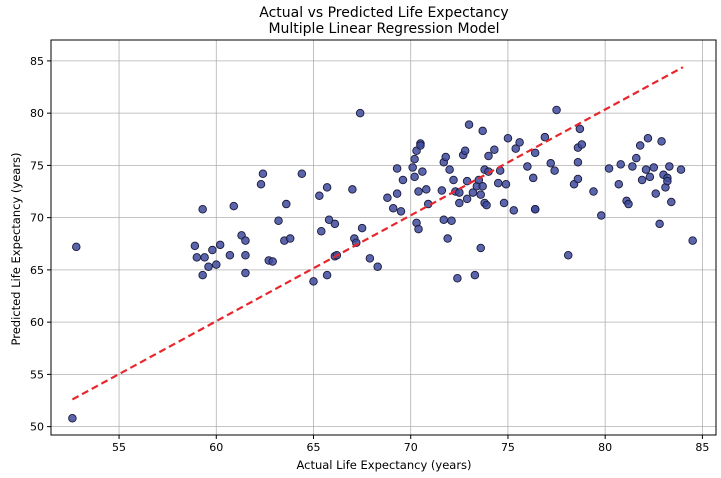  I want to click on y-tick-label: 75, so click(37, 165).